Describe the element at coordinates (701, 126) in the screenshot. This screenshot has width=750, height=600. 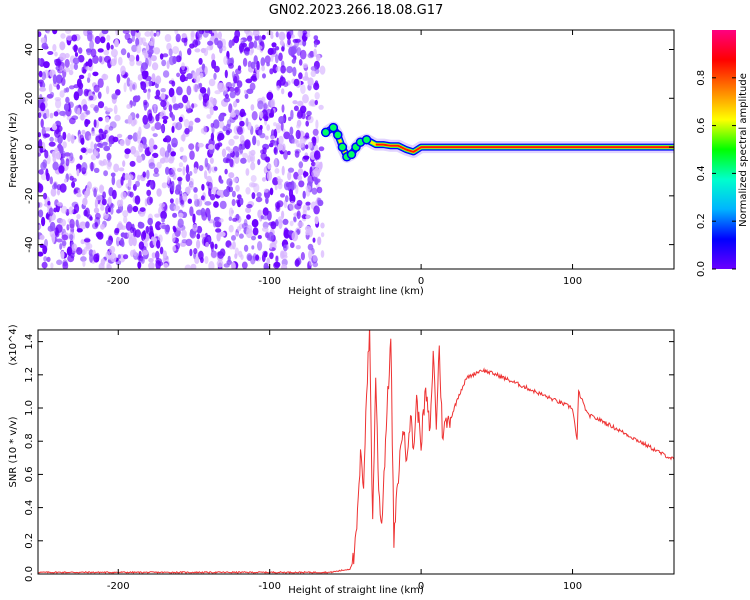
I see `colorbar-tick-label: 0.6` at that location.